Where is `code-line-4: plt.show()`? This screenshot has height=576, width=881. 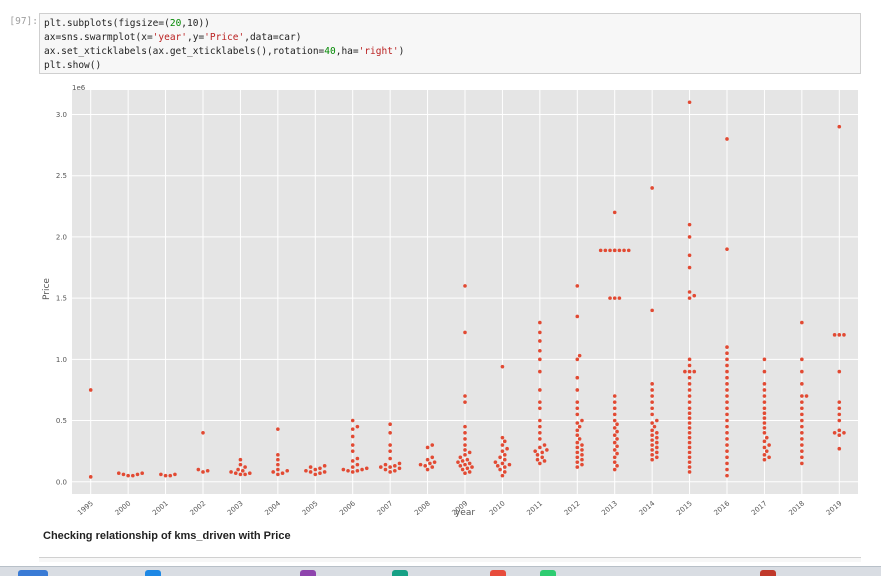 code-line-4: plt.show() is located at coordinates (73, 65).